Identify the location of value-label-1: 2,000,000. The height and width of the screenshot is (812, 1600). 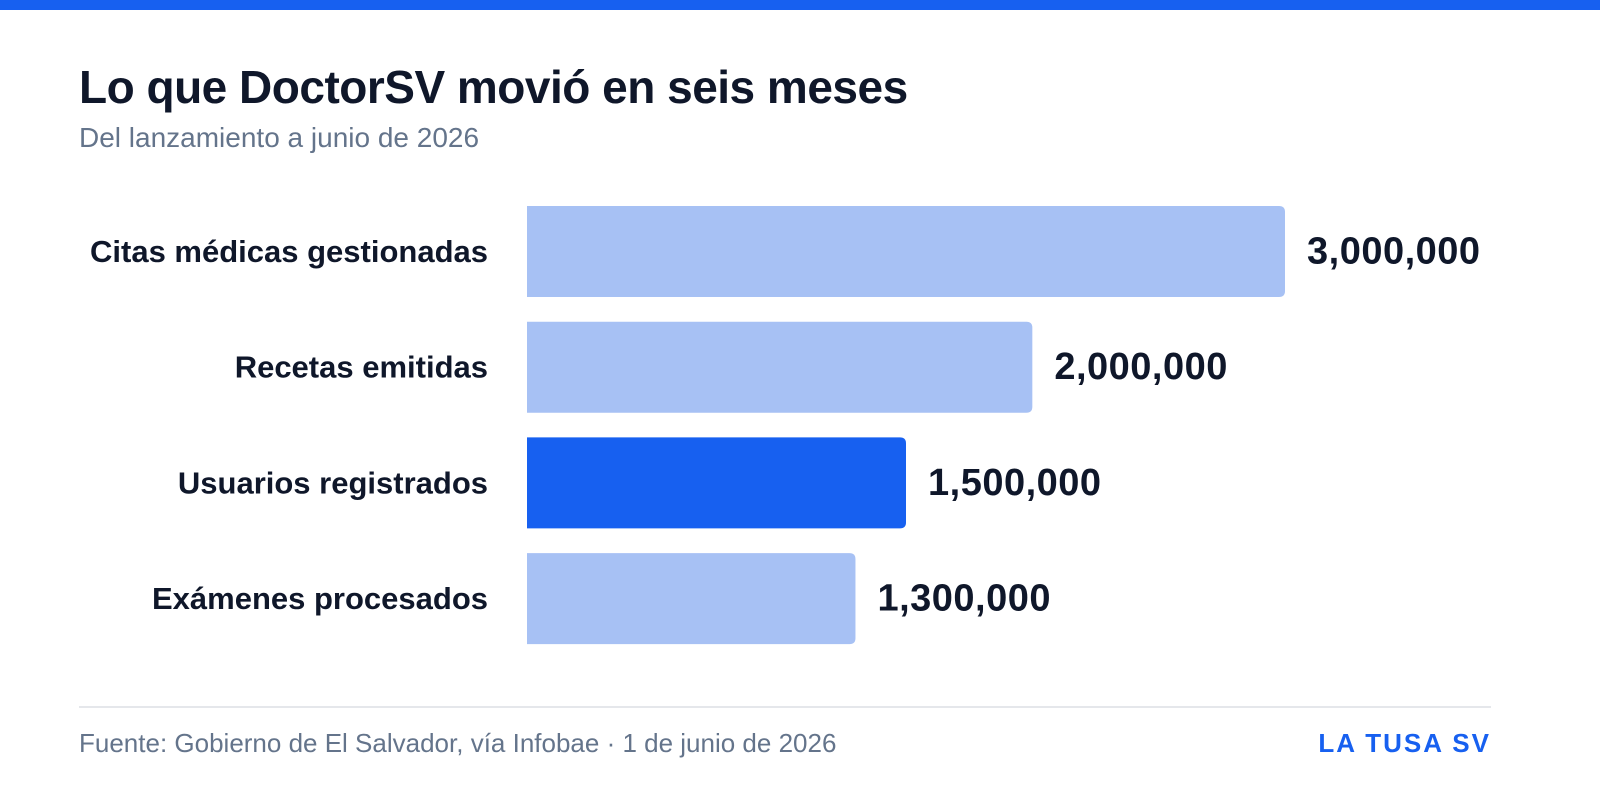
(1141, 367).